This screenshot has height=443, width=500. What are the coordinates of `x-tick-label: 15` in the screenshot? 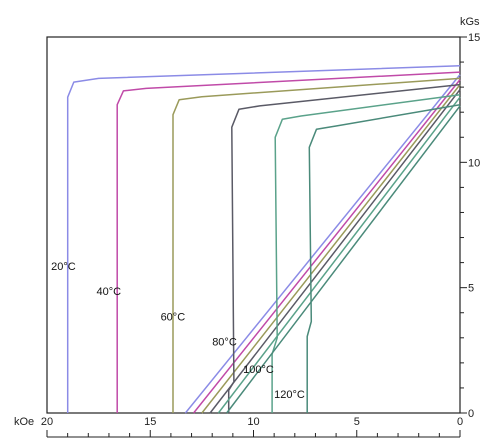 It's located at (150, 422).